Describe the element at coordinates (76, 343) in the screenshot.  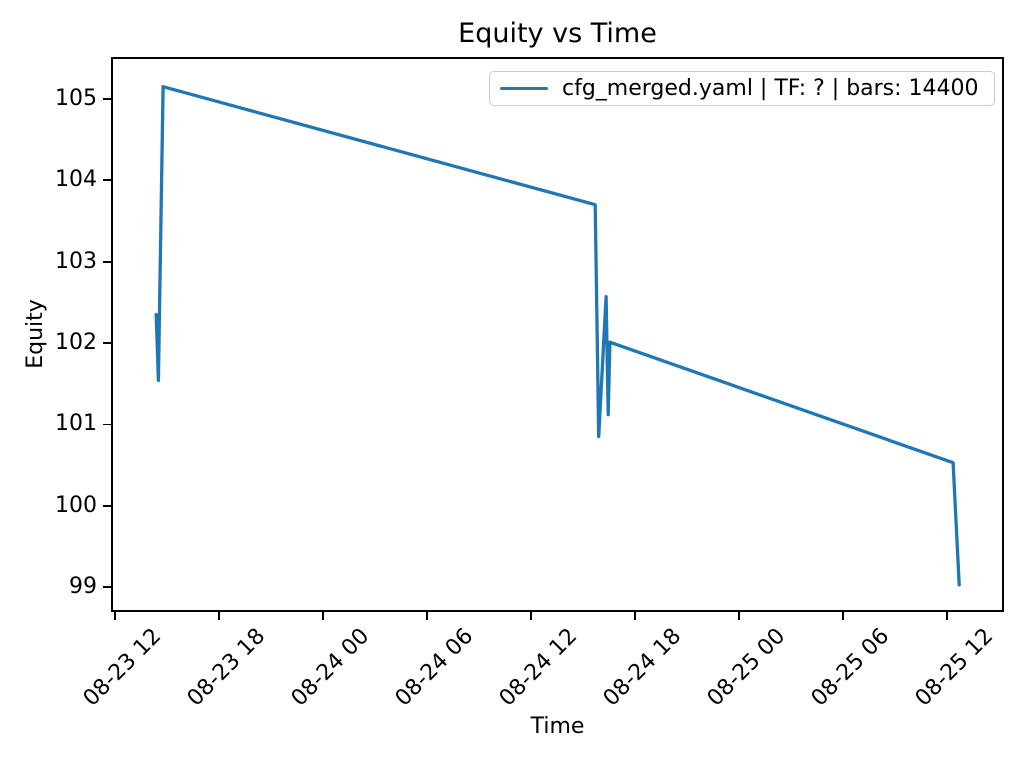
I see `y-tick-label: 102` at that location.